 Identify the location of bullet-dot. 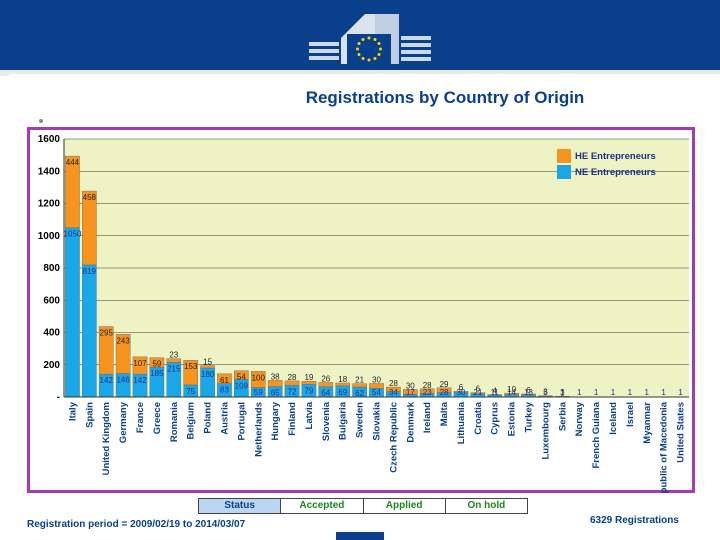
(41, 121).